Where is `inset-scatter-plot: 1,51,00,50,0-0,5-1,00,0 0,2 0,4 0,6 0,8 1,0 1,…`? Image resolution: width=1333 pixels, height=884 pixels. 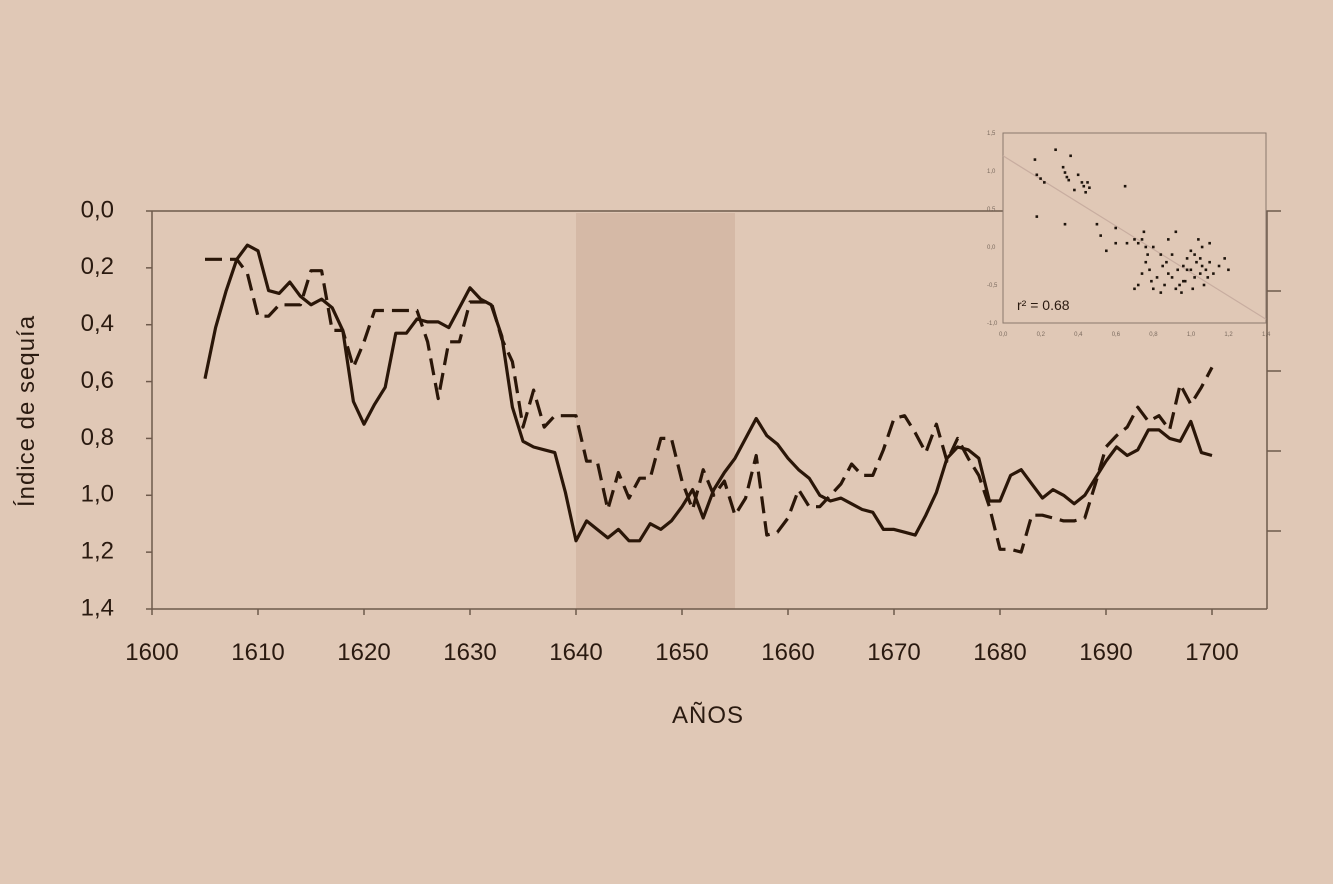
inset-scatter-plot: 1,51,00,50,0-0,5-1,00,0 0,2 0,4 0,6 0,8 1,0 1,… is located at coordinates (1129, 234).